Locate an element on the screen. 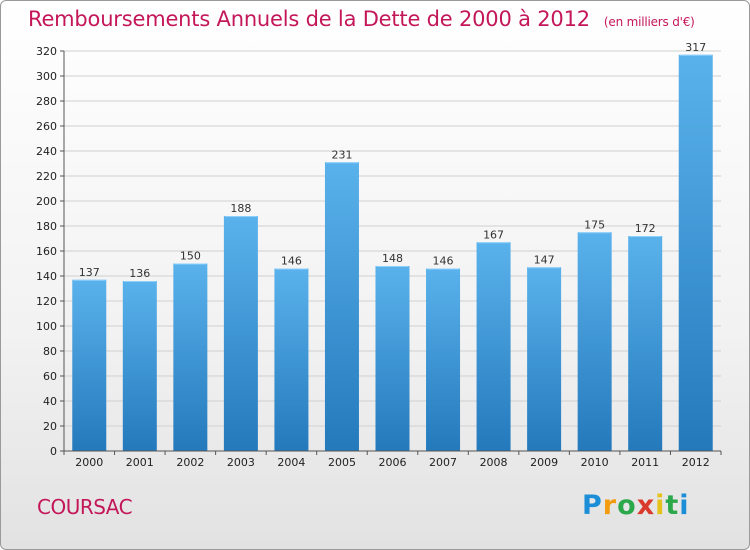 This screenshot has width=750, height=550. value-label: 137 is located at coordinates (89, 272).